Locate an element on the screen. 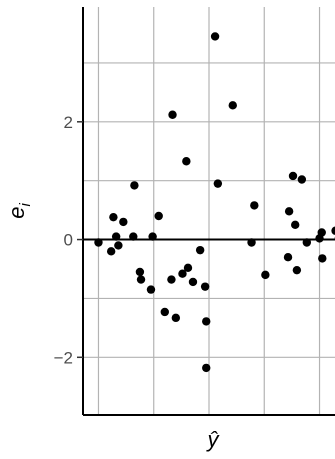  y-tick-label: 2 is located at coordinates (68, 122).